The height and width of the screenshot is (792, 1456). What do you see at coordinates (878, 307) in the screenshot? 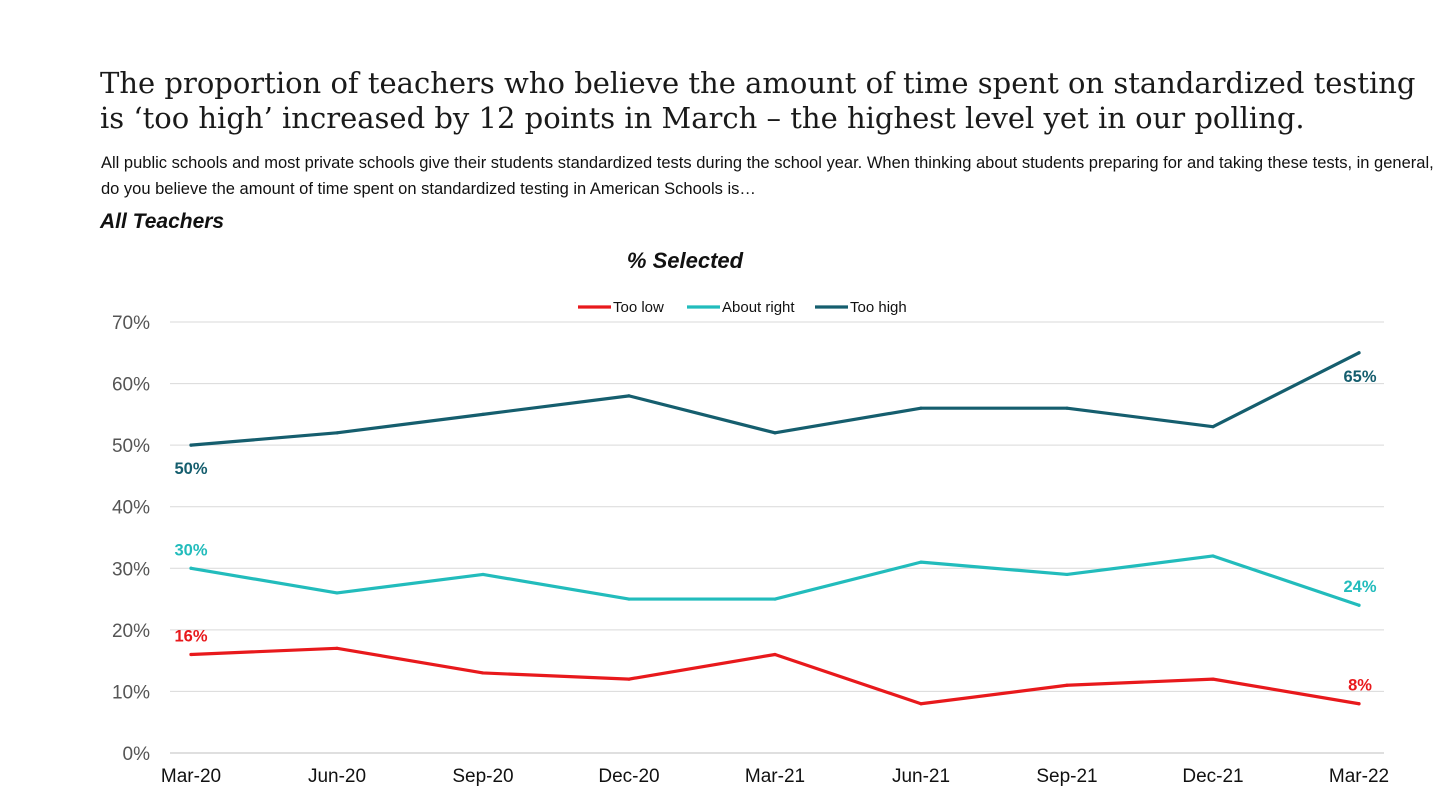
I see `legend-label: Too high` at bounding box center [878, 307].